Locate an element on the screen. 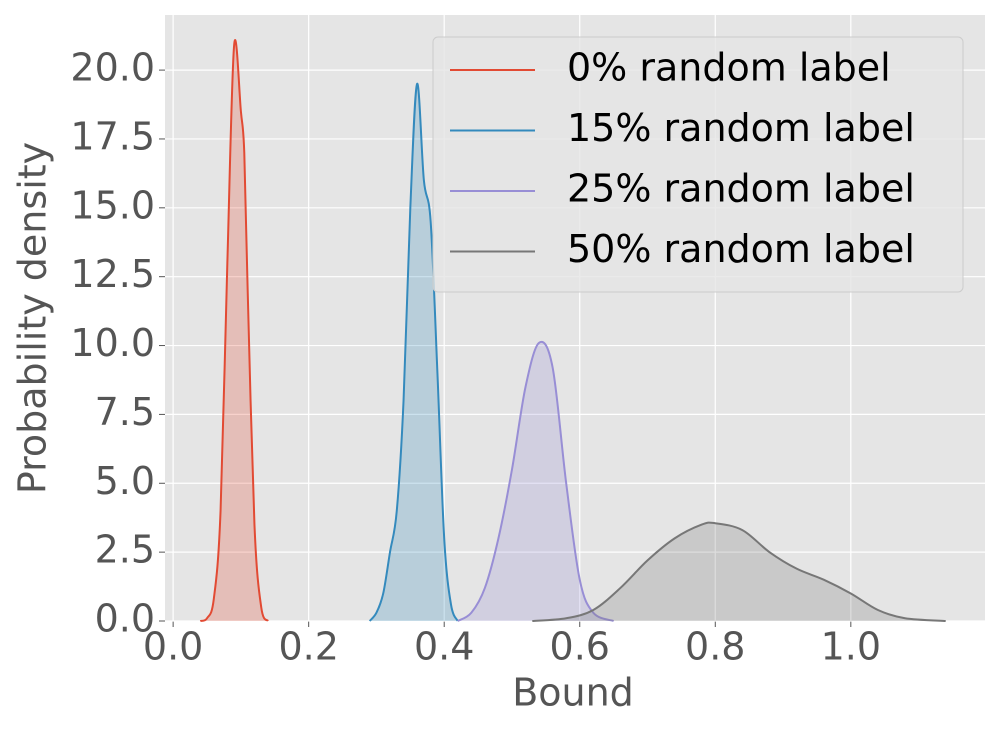  x-tick-label: 0.4 is located at coordinates (444, 647).